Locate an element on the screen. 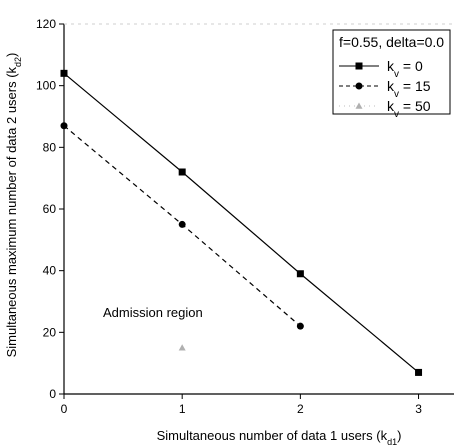 The image size is (474, 448). y-ticks: 0 20 40 60 80 100 120 is located at coordinates (50, 209).